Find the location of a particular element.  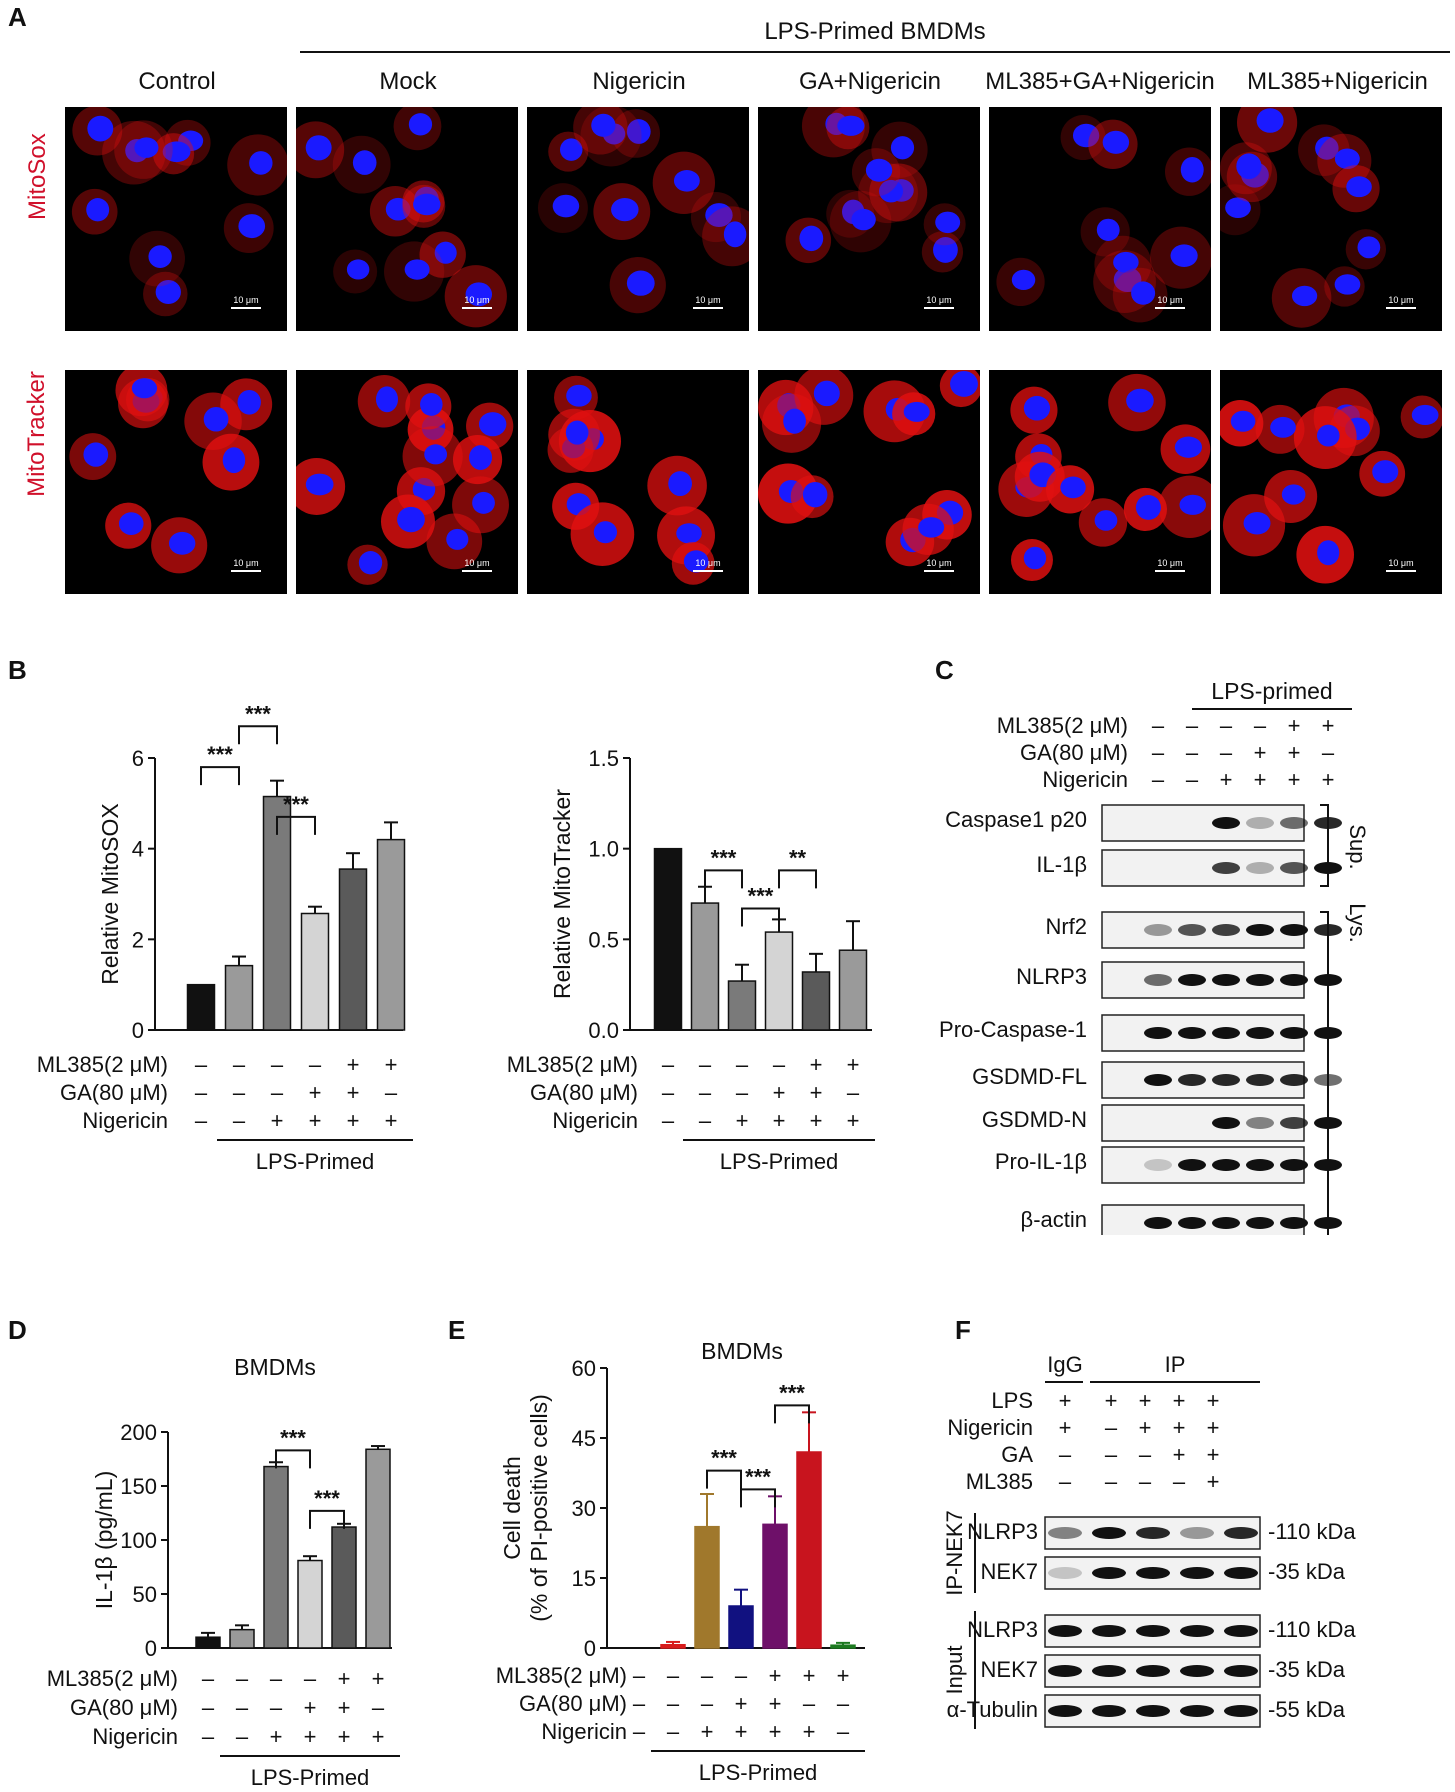

y-tick-label: 0 is located at coordinates (138, 1030).